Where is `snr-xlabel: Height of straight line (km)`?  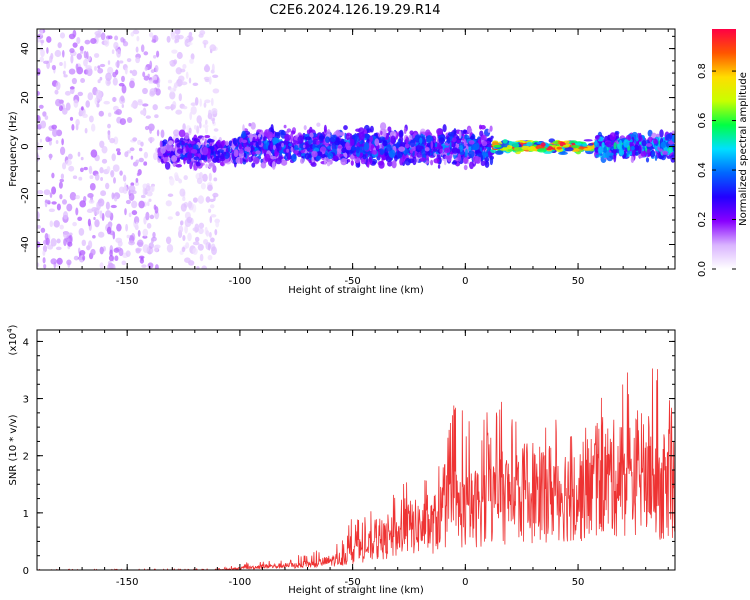 snr-xlabel: Height of straight line (km) is located at coordinates (356, 590).